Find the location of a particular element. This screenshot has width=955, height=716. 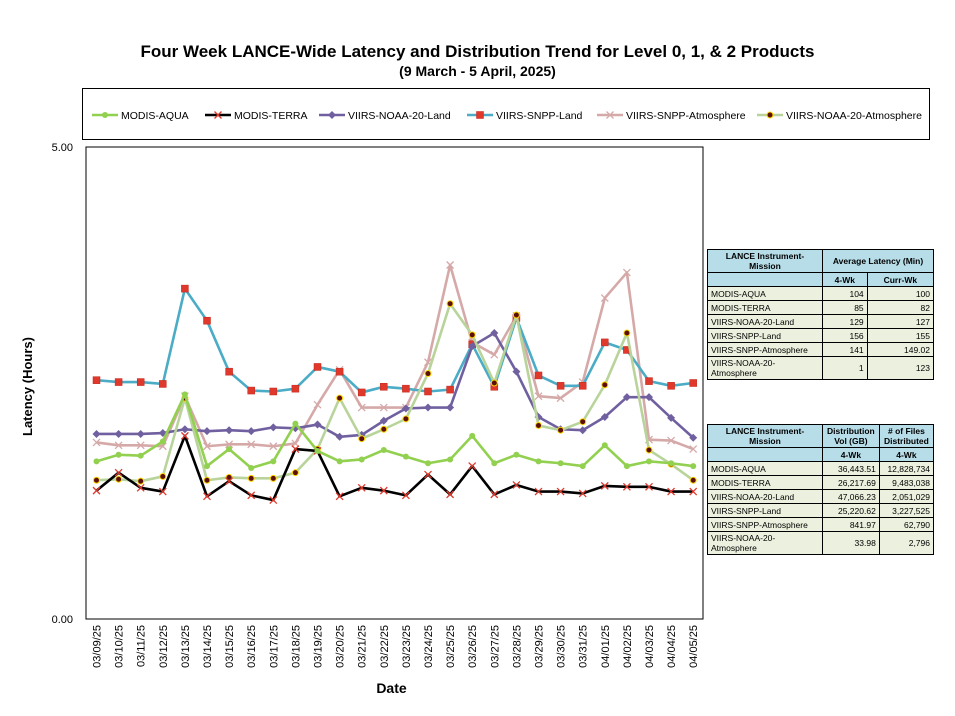

dist-cell-name: VIIRS-NOAA-20-Atmosphere is located at coordinates (765, 543).